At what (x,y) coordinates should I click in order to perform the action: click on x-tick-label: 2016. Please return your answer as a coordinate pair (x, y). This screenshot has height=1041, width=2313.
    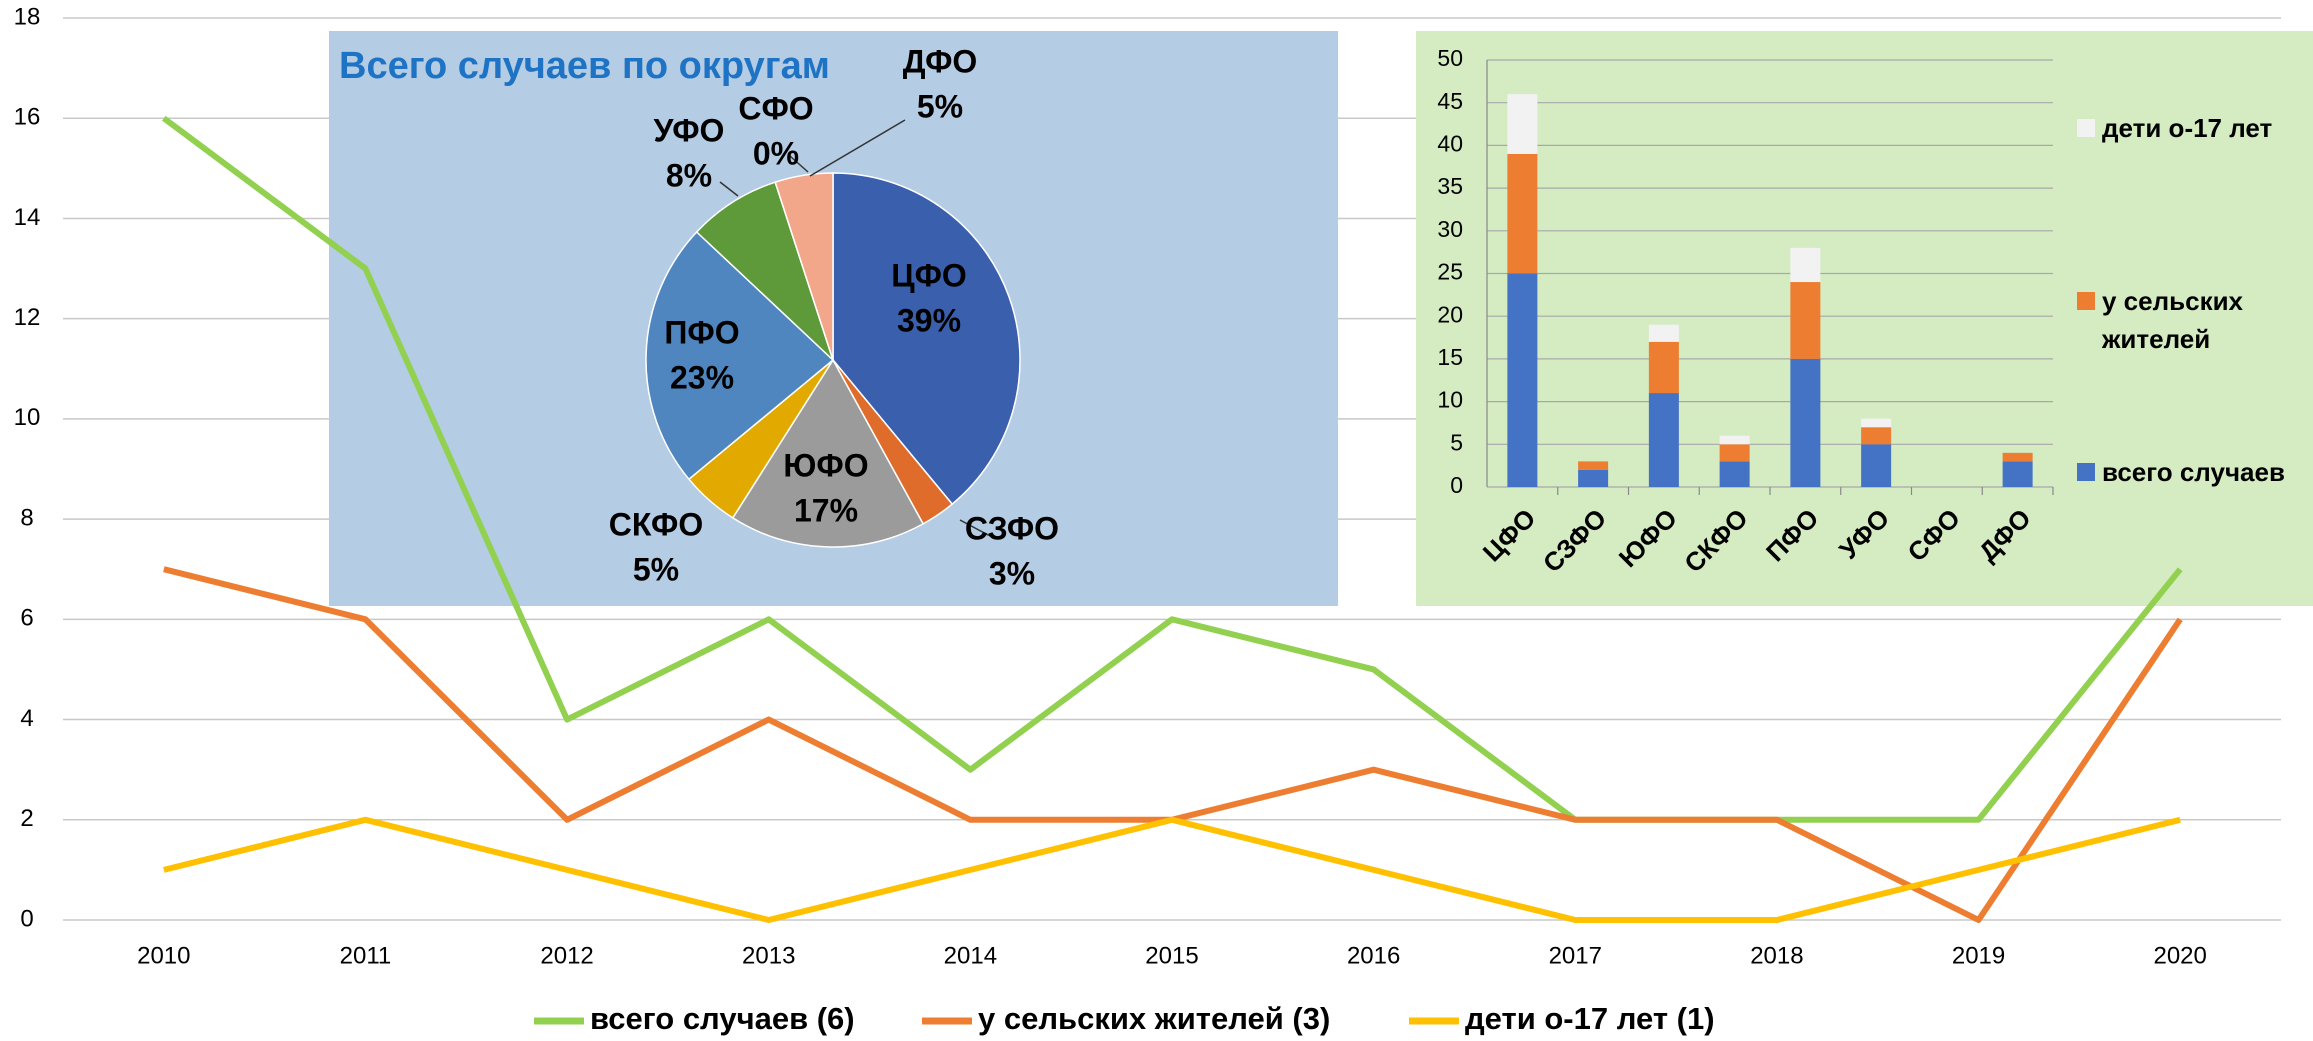
    Looking at the image, I should click on (1373, 955).